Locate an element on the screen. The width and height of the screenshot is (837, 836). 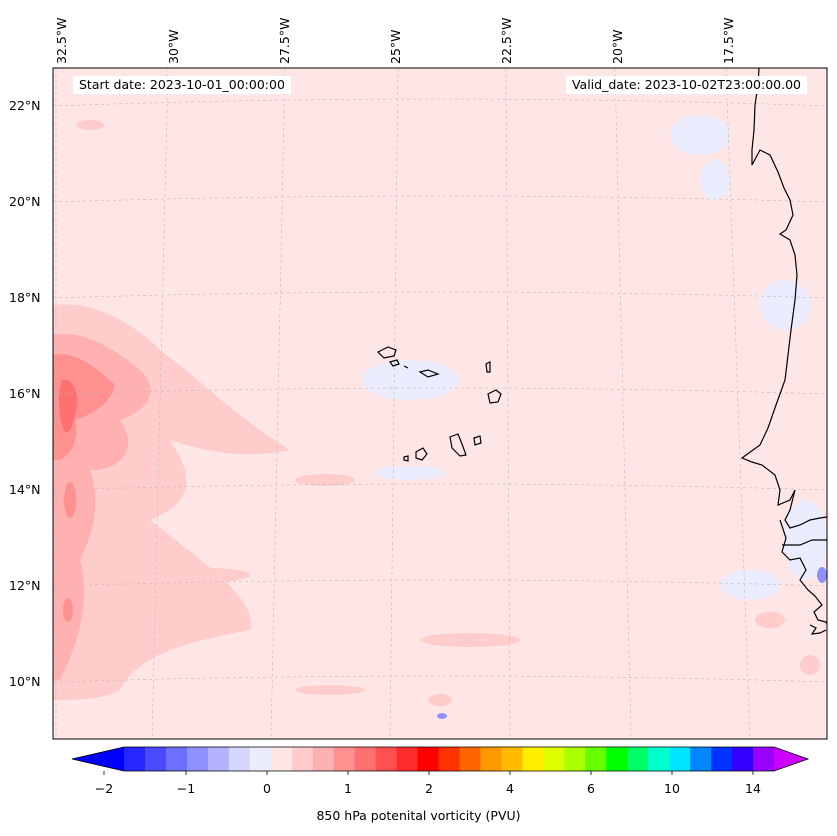
colorbar-tick-label: 14 is located at coordinates (753, 788).